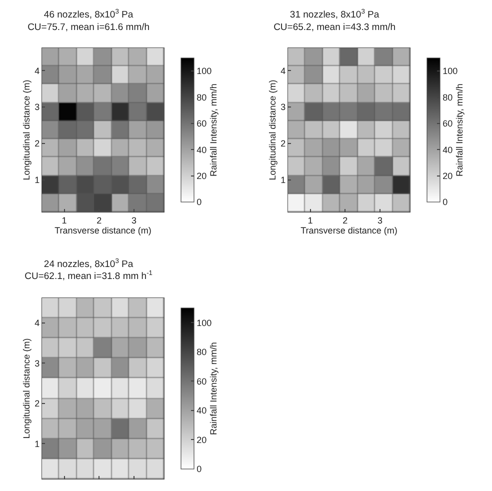  I want to click on chart-title: 24 nozzles, 8x10$^{3}$ Pa, so click(89, 264).